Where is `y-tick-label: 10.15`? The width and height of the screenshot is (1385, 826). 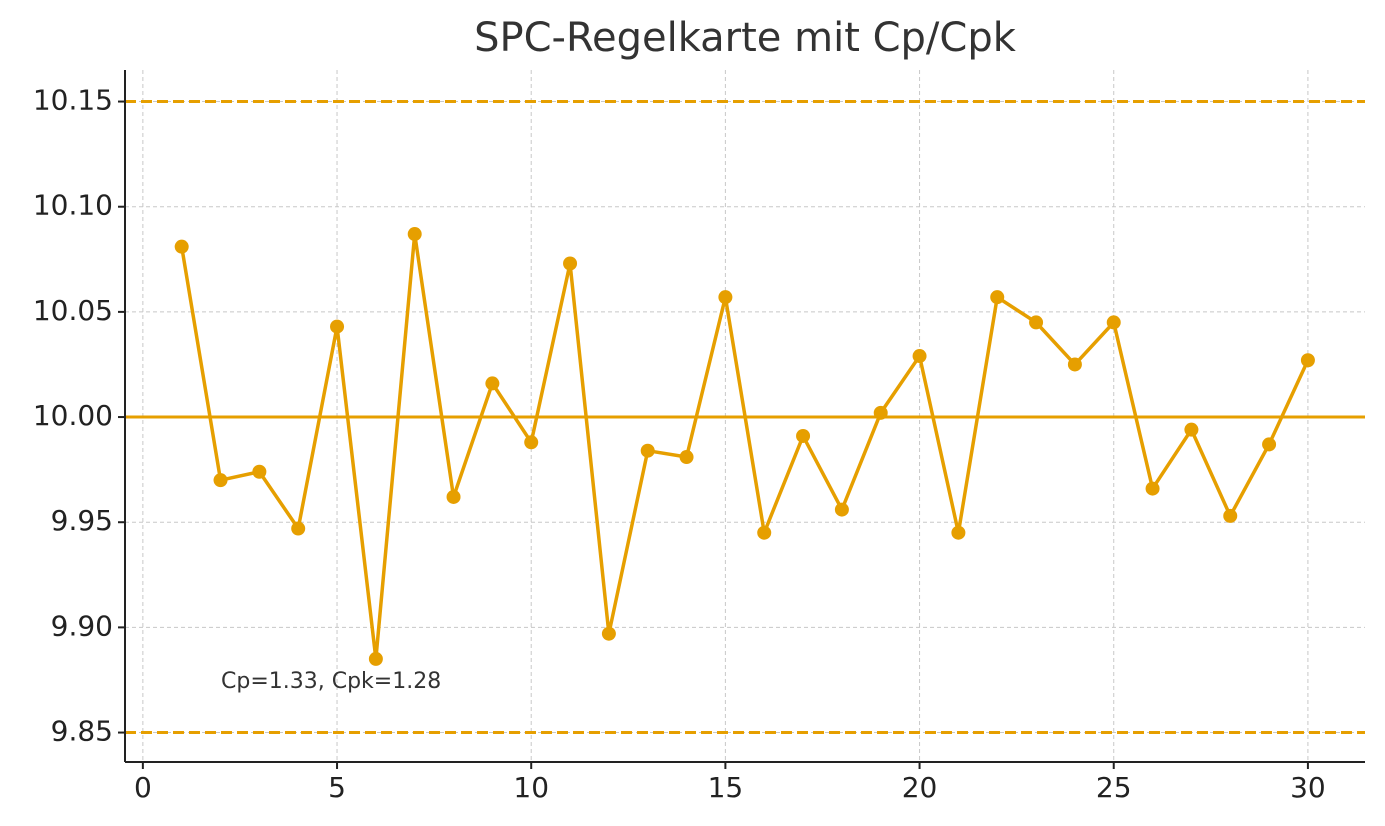
y-tick-label: 10.15 is located at coordinates (73, 100).